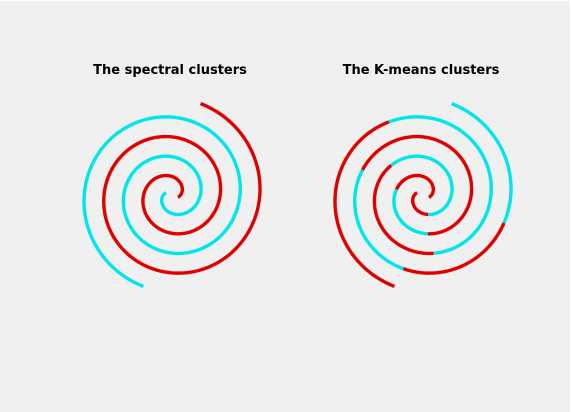  Describe the element at coordinates (285, 0) in the screenshot. I see `figure-top-border` at that location.